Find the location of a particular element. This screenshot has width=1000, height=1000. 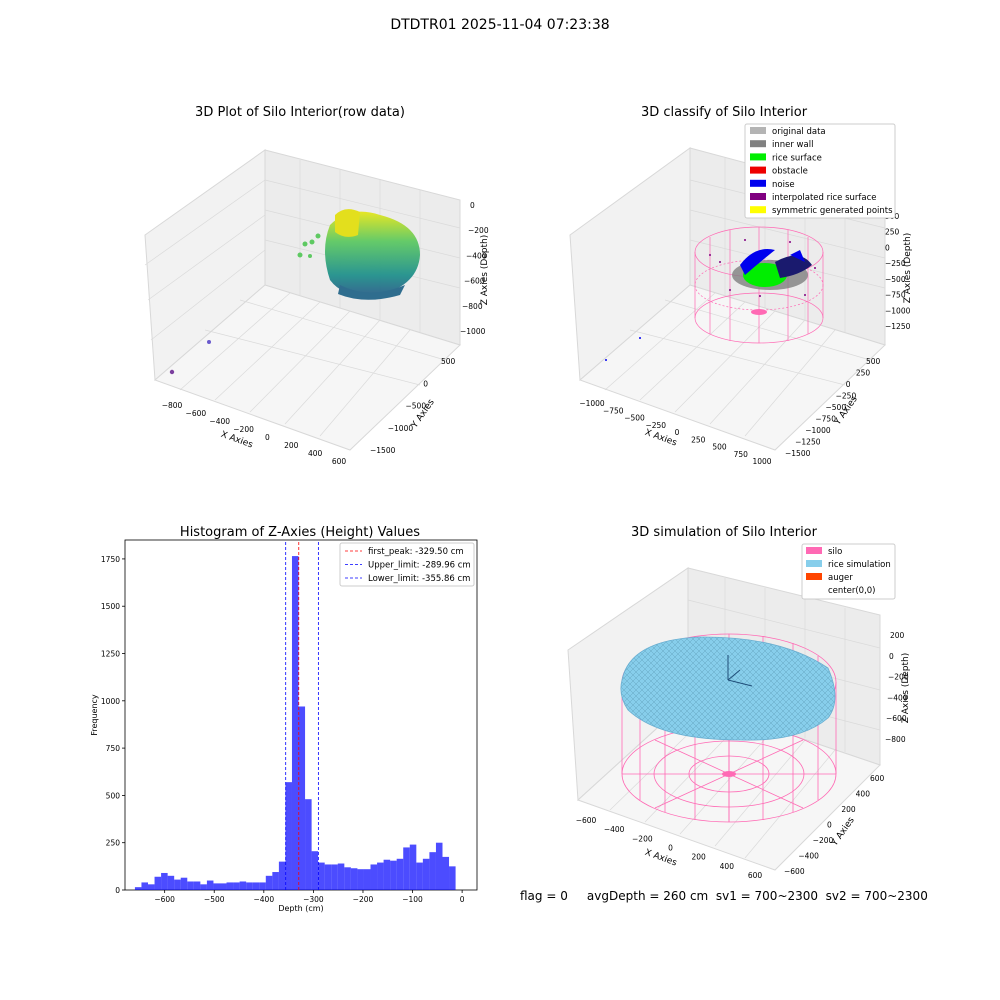

classify-legend-entry-label: rice surface is located at coordinates (797, 158).